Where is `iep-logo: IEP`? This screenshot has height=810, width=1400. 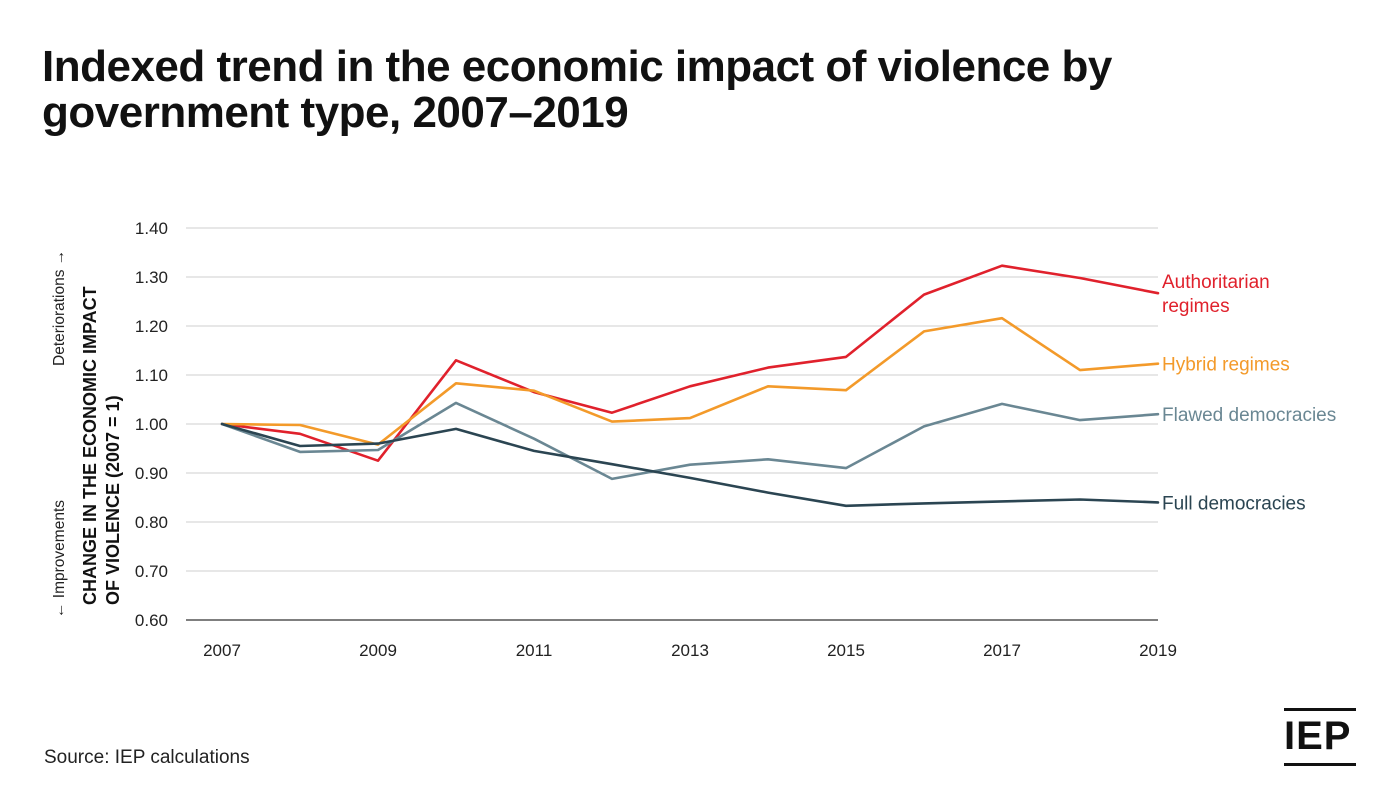 iep-logo: IEP is located at coordinates (1320, 738).